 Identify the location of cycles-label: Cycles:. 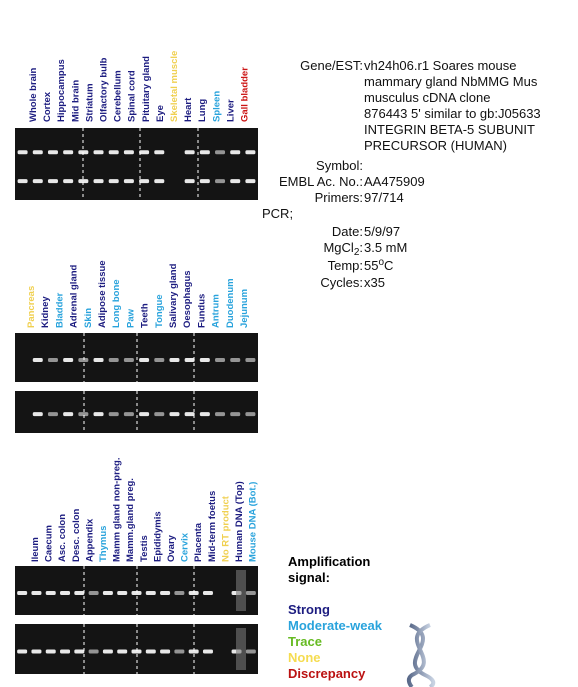
(341, 282).